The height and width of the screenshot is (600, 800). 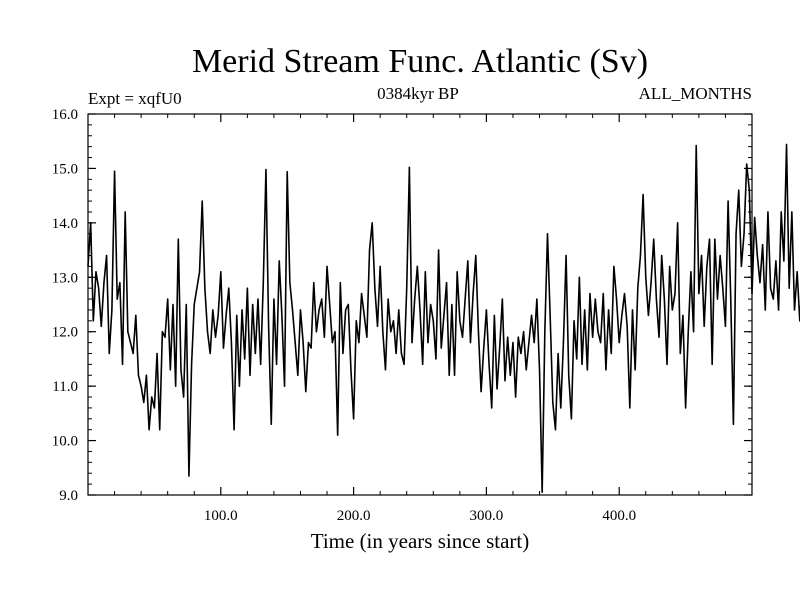 What do you see at coordinates (65, 169) in the screenshot?
I see `y-tick-label: 15.0` at bounding box center [65, 169].